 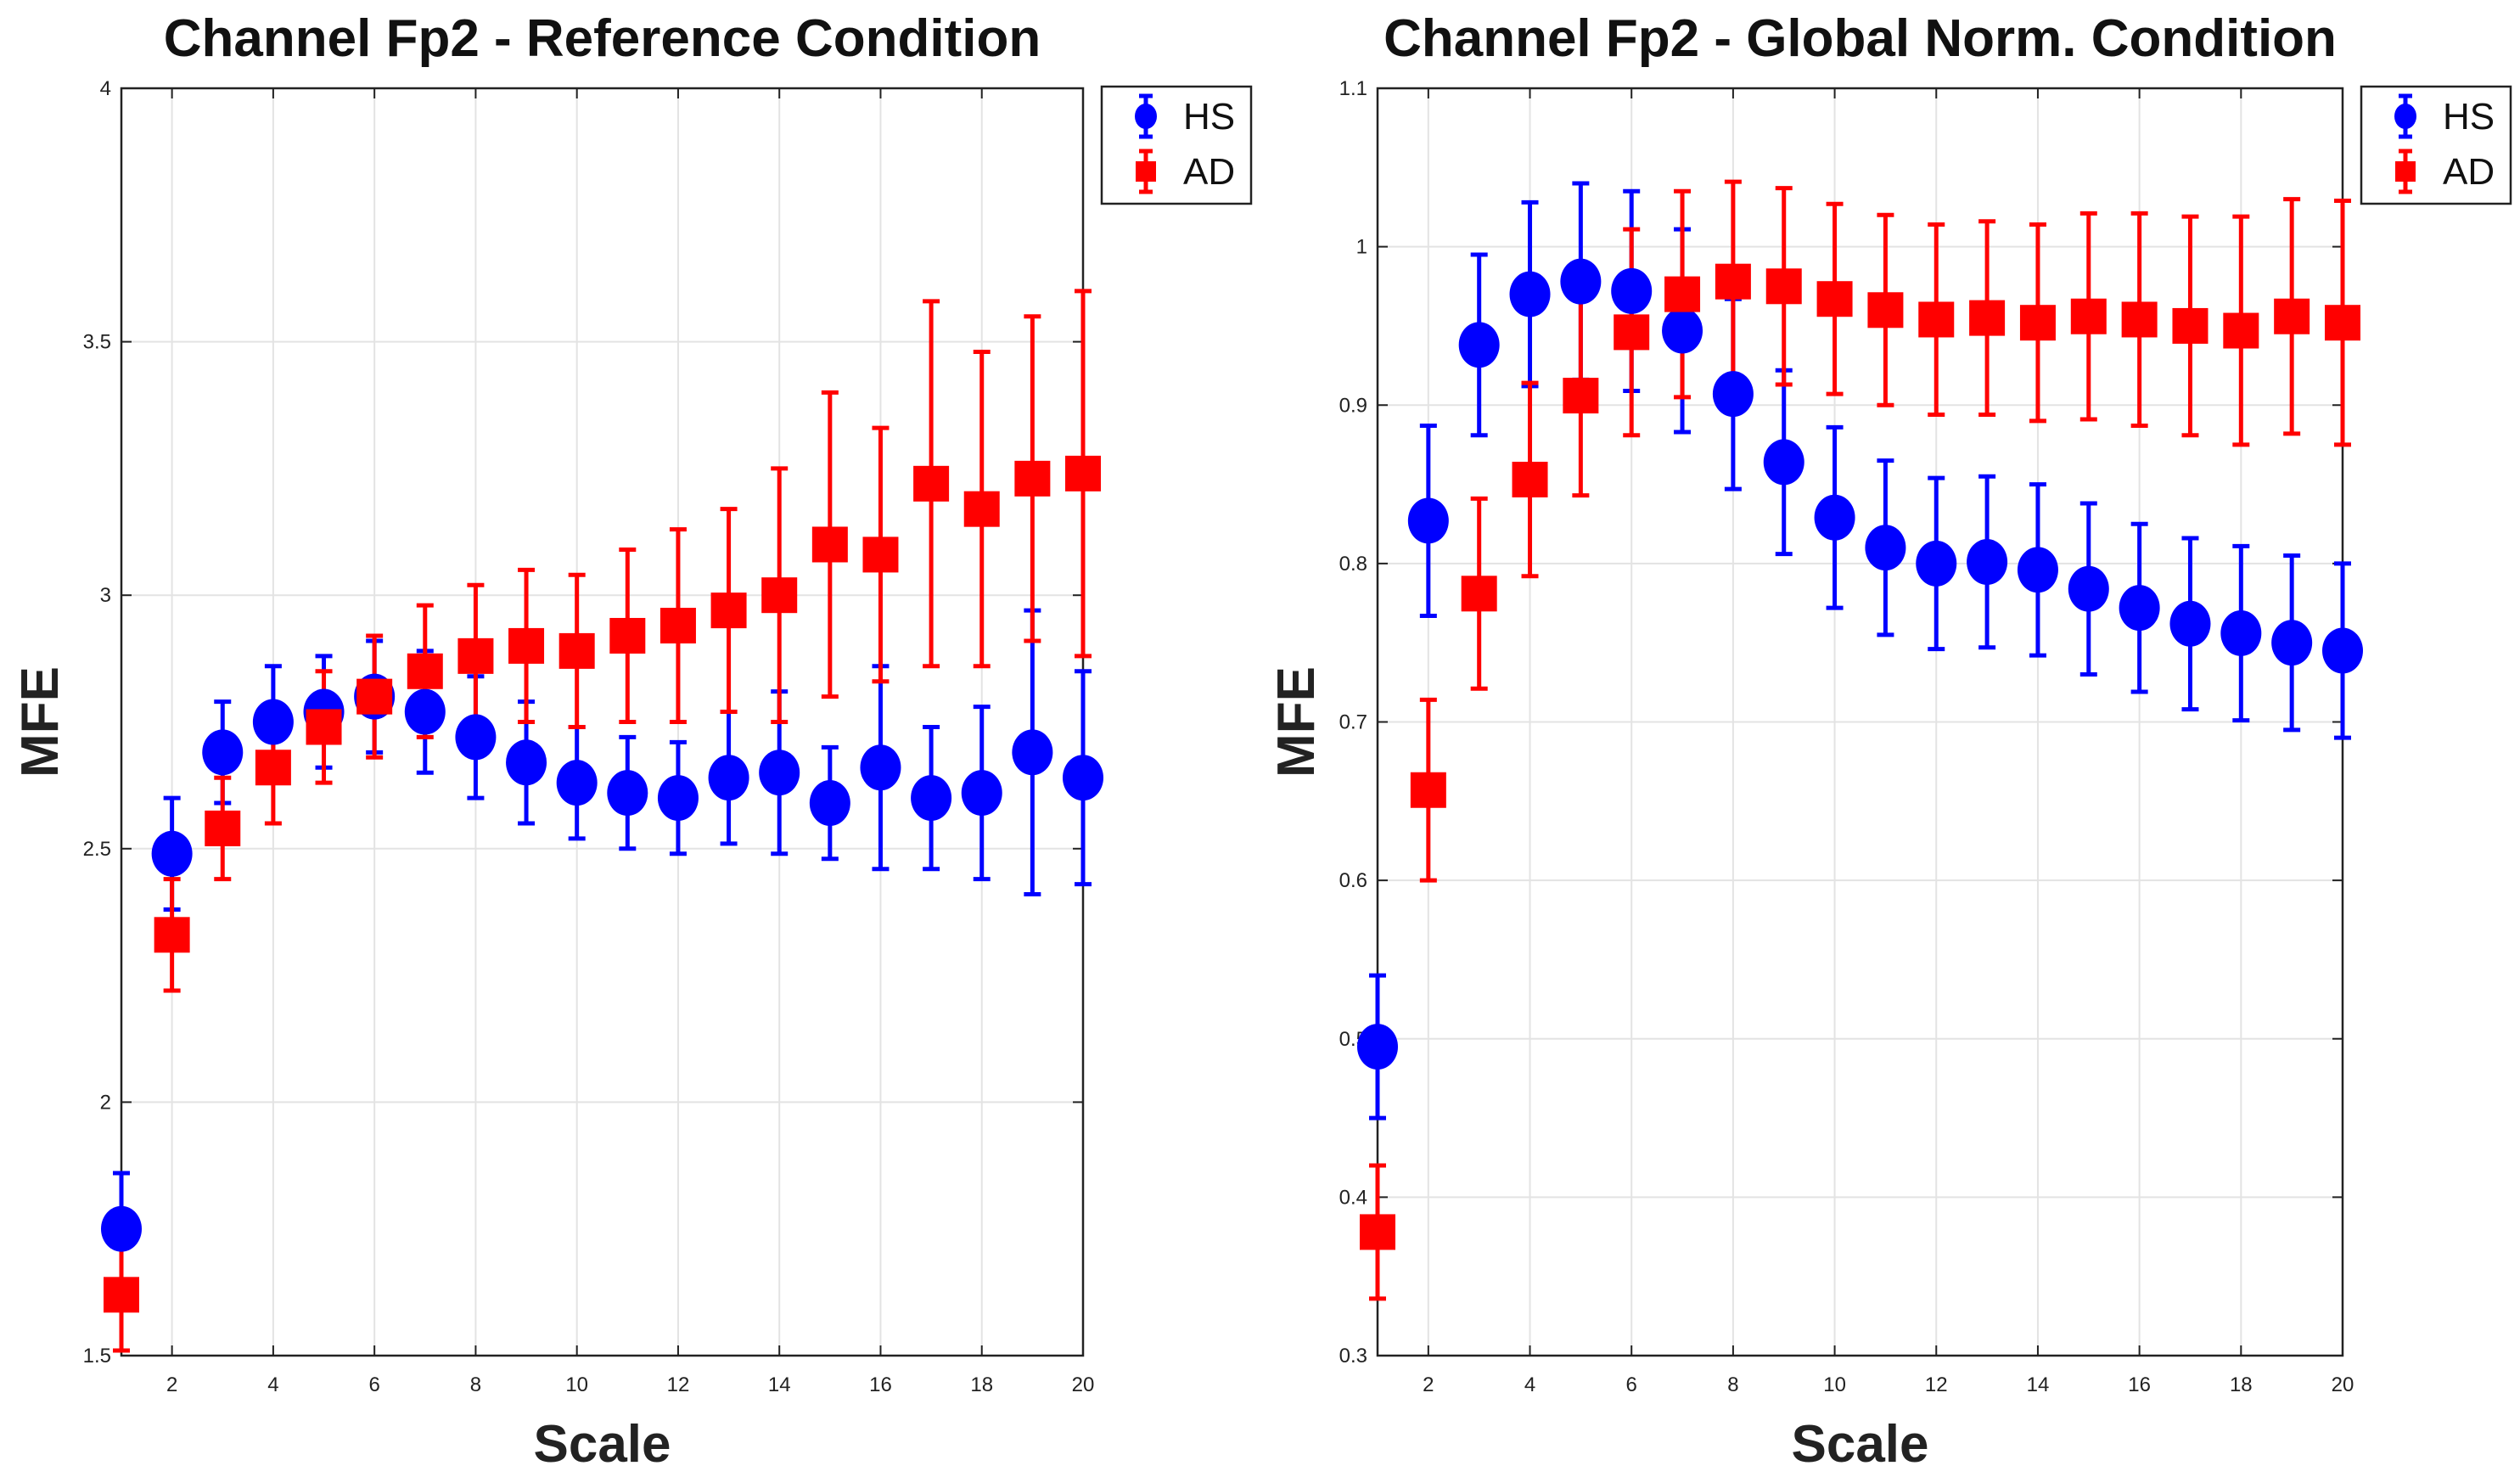 I want to click on chart-1-x-tick-label-7: 16, so click(x=2139, y=1384).